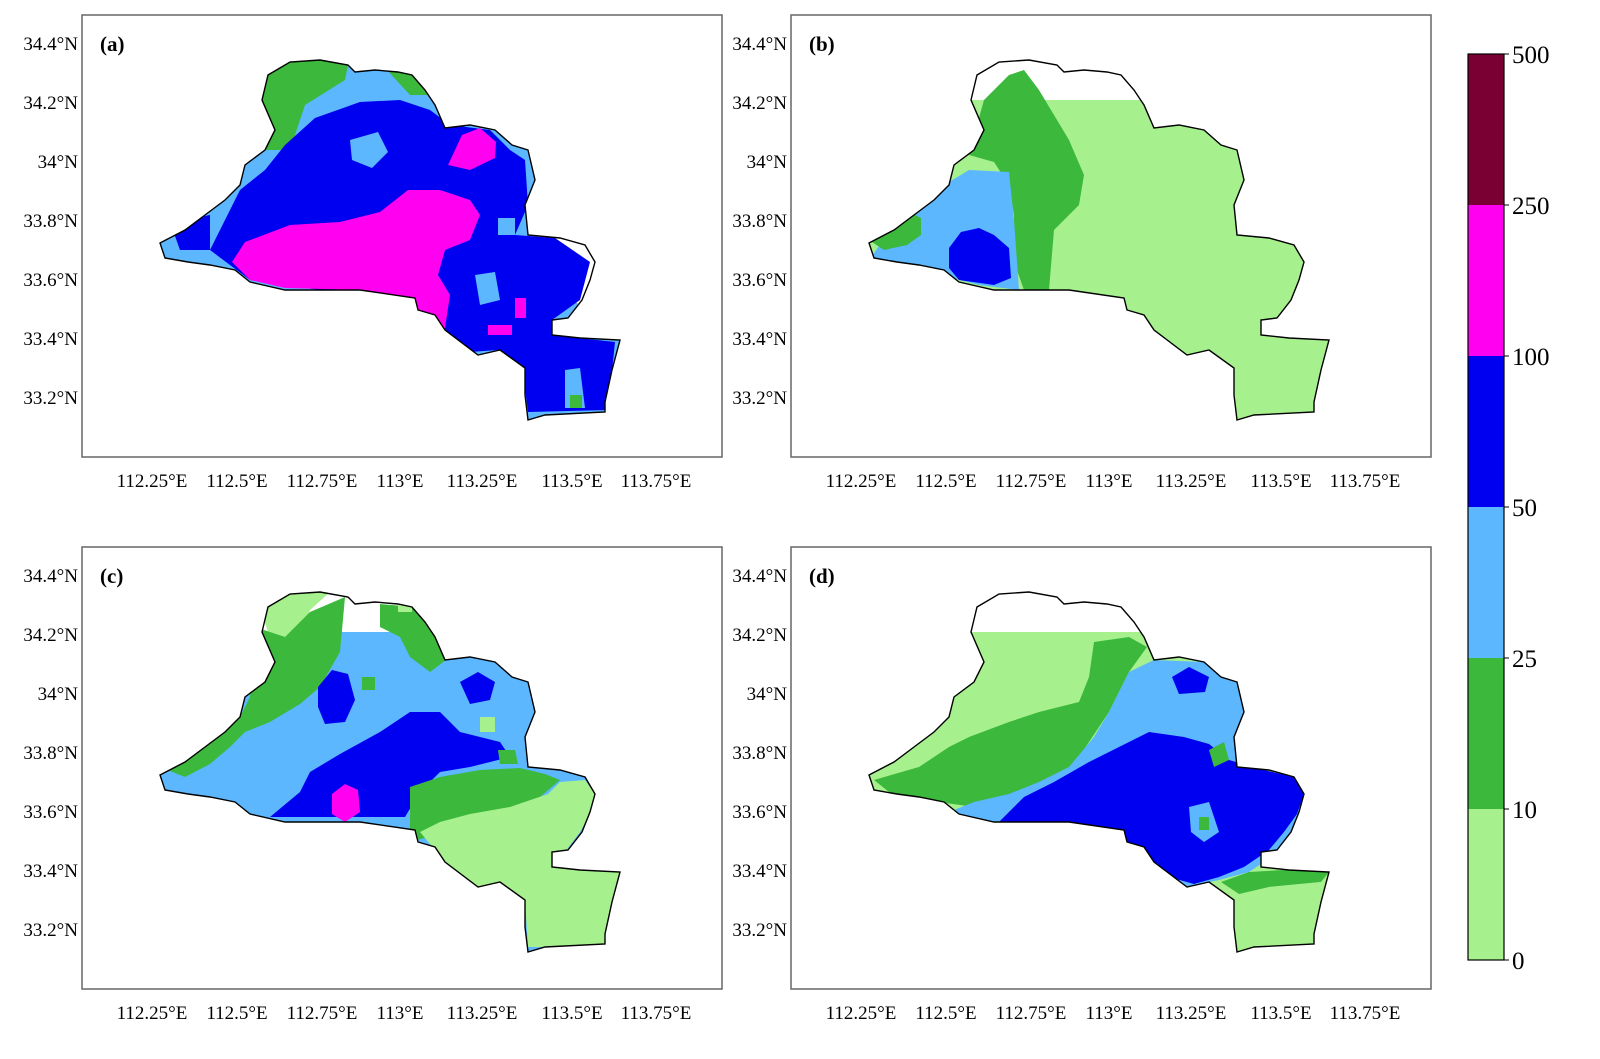  What do you see at coordinates (1508, 508) in the screenshot?
I see `colorbar: 0 10 25 50 100 250 500` at bounding box center [1508, 508].